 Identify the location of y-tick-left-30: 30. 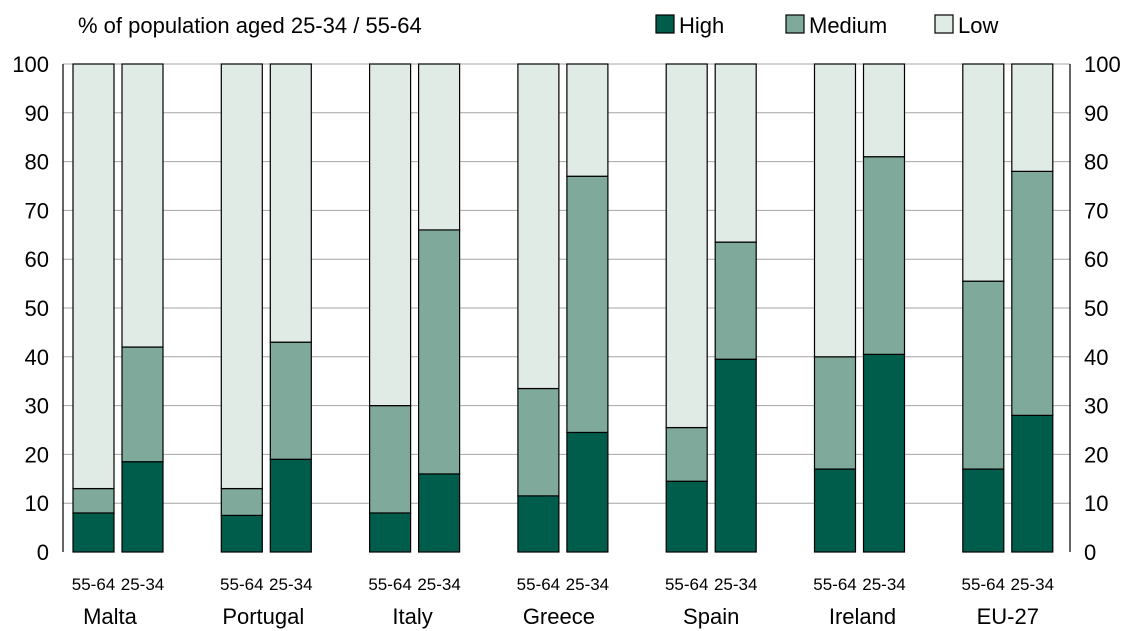
(37, 406).